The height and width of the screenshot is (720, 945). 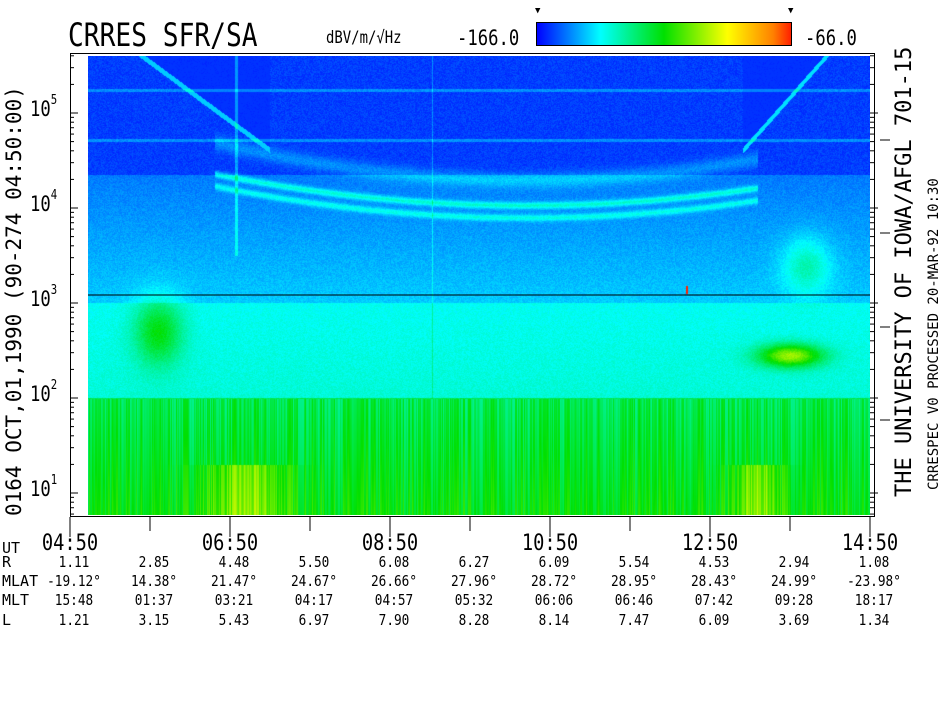 What do you see at coordinates (394, 620) in the screenshot?
I see `ephemeris-value: 7.90` at bounding box center [394, 620].